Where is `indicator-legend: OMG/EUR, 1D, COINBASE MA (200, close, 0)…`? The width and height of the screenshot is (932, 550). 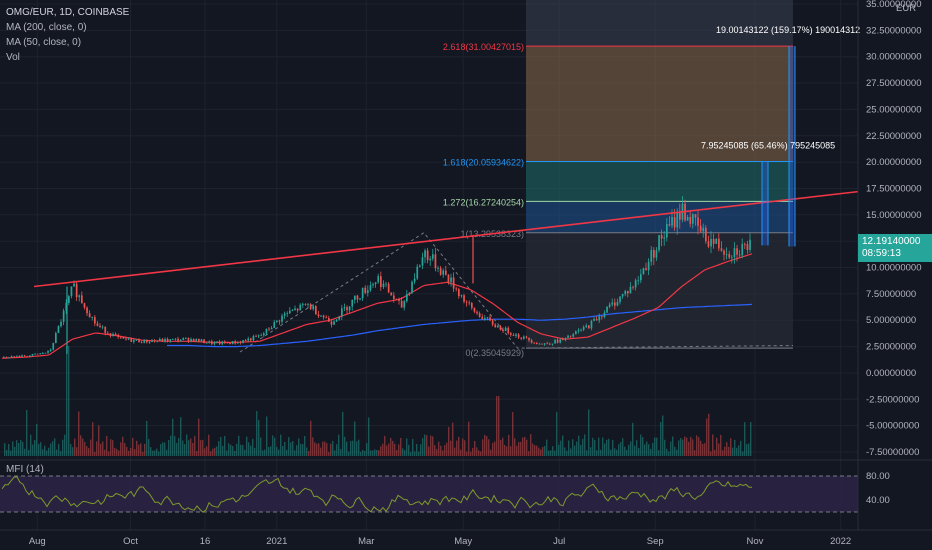 indicator-legend: OMG/EUR, 1D, COINBASE MA (200, close, 0)… is located at coordinates (67, 35).